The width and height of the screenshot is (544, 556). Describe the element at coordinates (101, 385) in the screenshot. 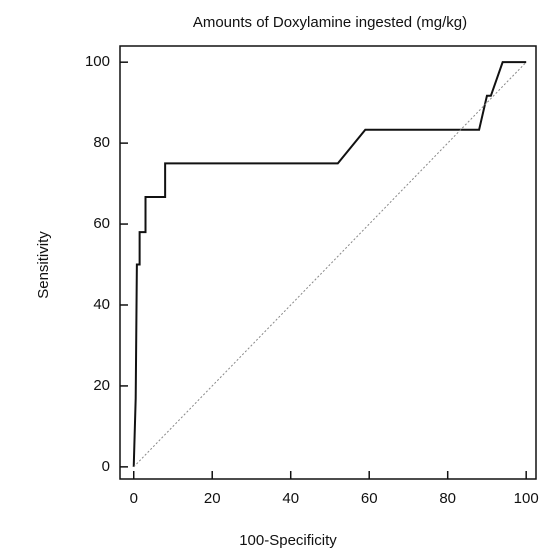

I see `y-tick-label: 20` at that location.